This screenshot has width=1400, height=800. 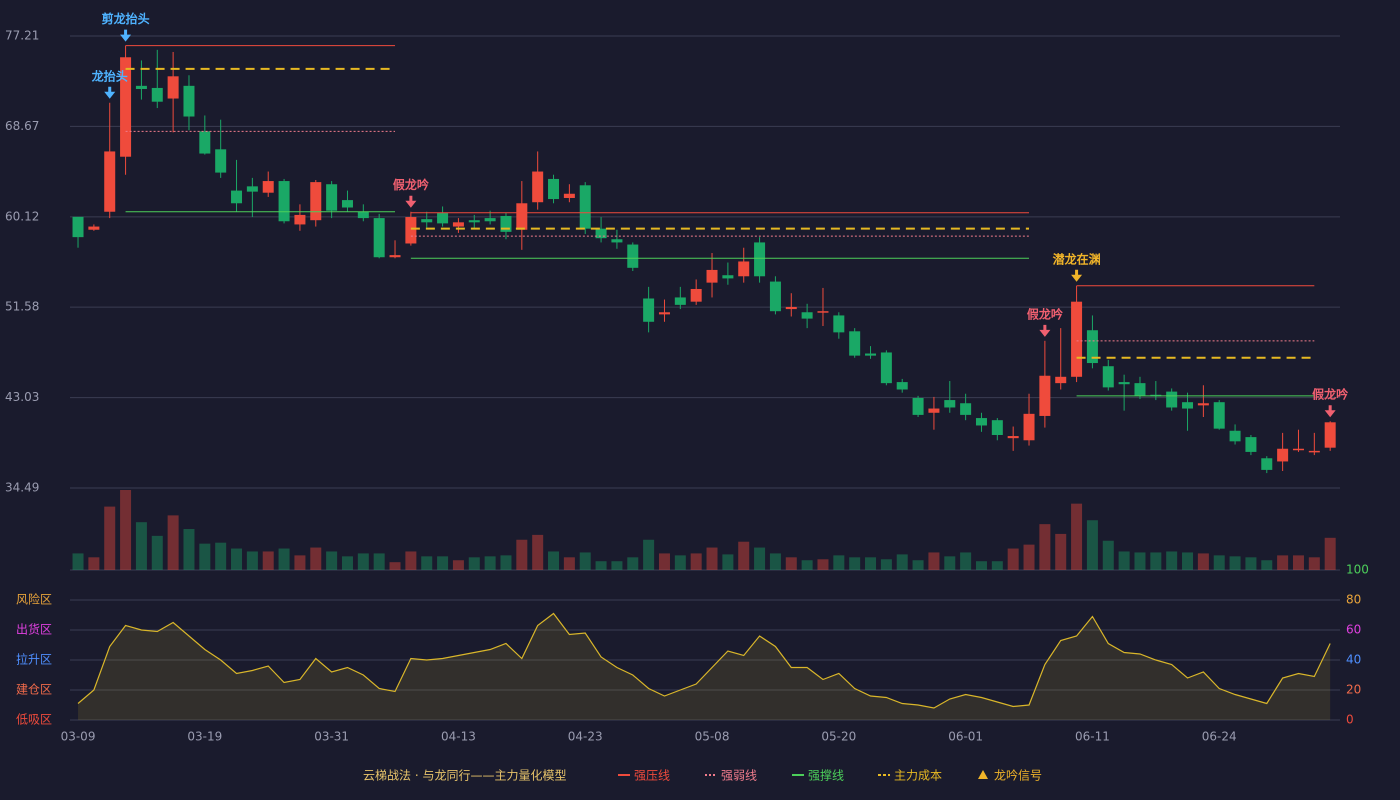 What do you see at coordinates (22, 36) in the screenshot?
I see `y-tick-label: 77.21` at bounding box center [22, 36].